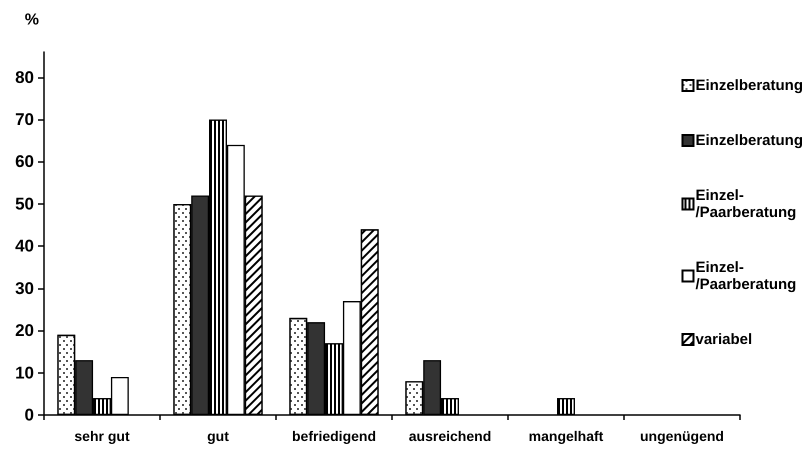  Describe the element at coordinates (334, 436) in the screenshot. I see `x-tick-label: befriedigend` at that location.